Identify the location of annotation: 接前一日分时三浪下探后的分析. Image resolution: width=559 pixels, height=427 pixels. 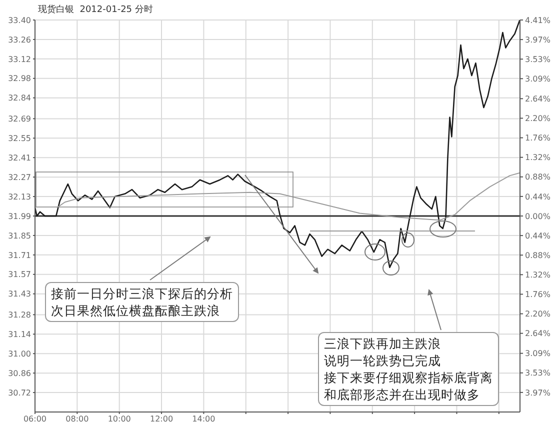
(142, 293).